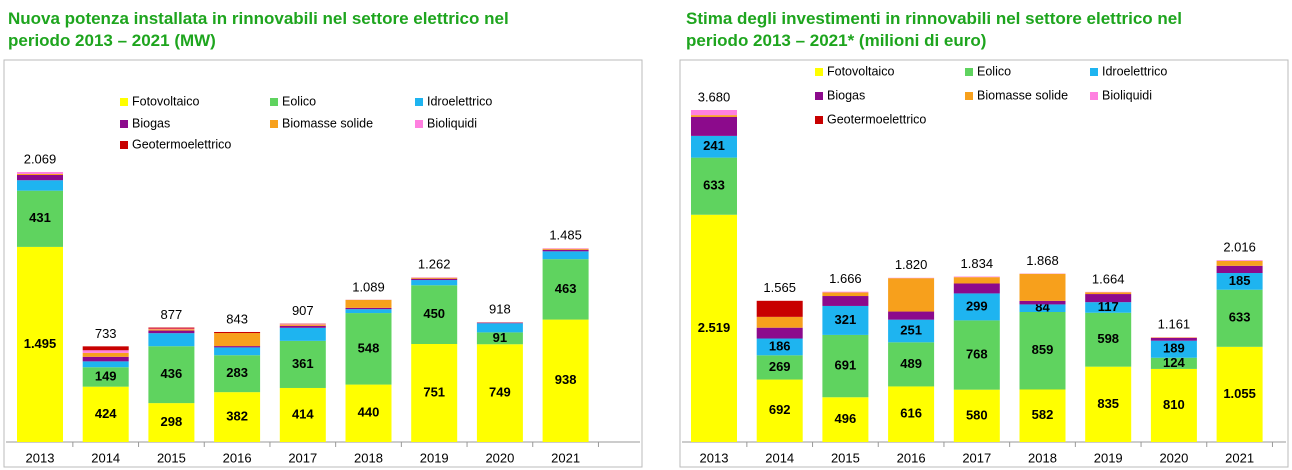 Image resolution: width=1292 pixels, height=470 pixels. Describe the element at coordinates (876, 119) in the screenshot. I see `legend-label: Geotermoelettrico` at that location.